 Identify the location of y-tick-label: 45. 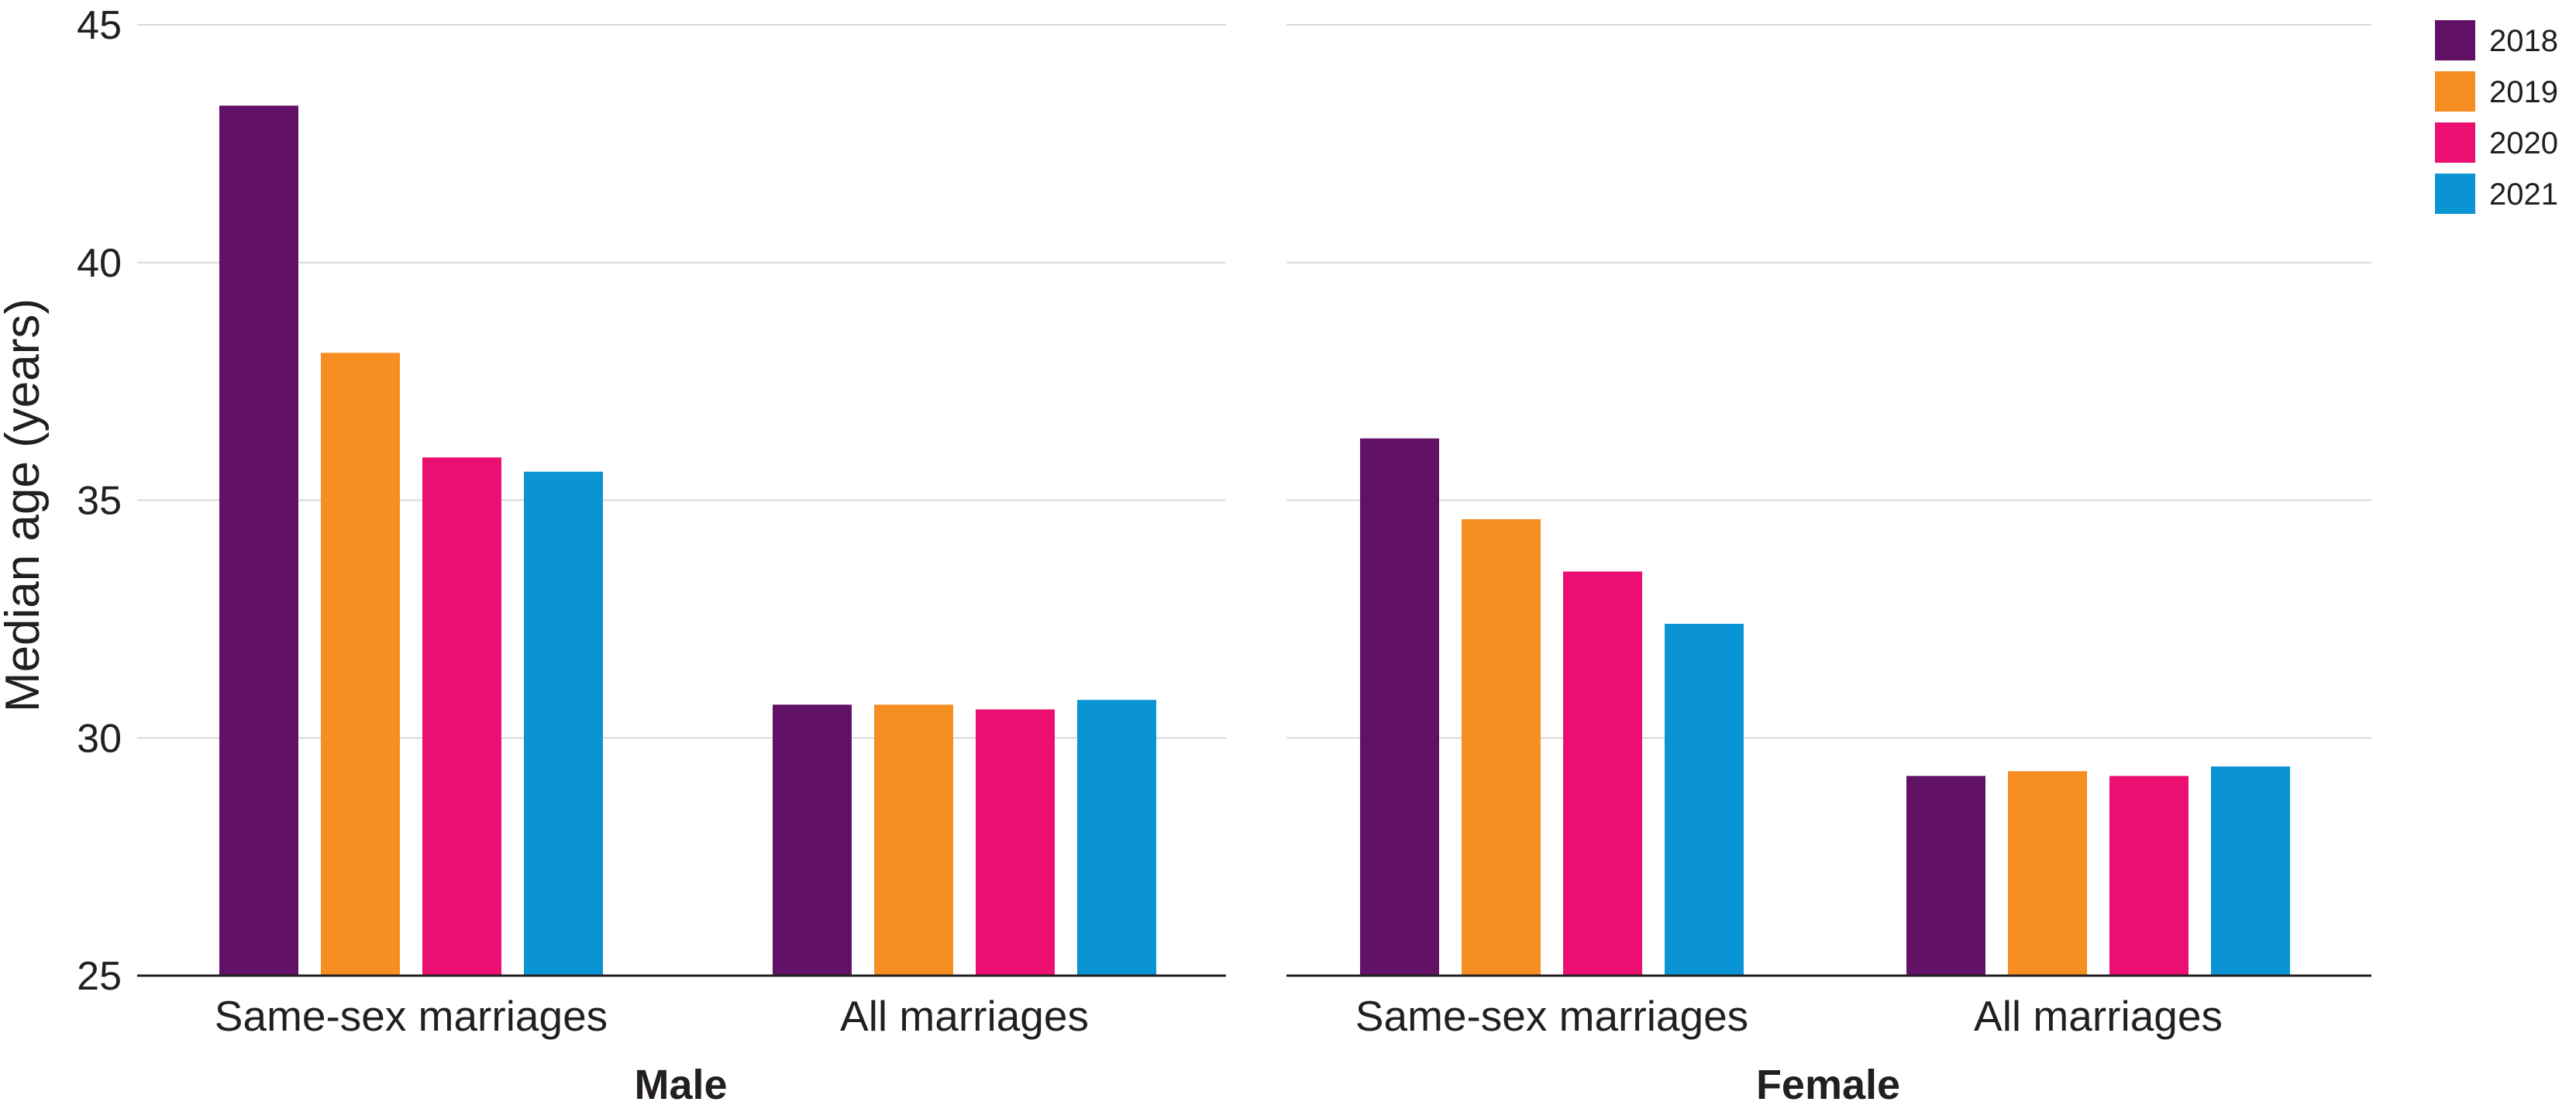
(99, 25).